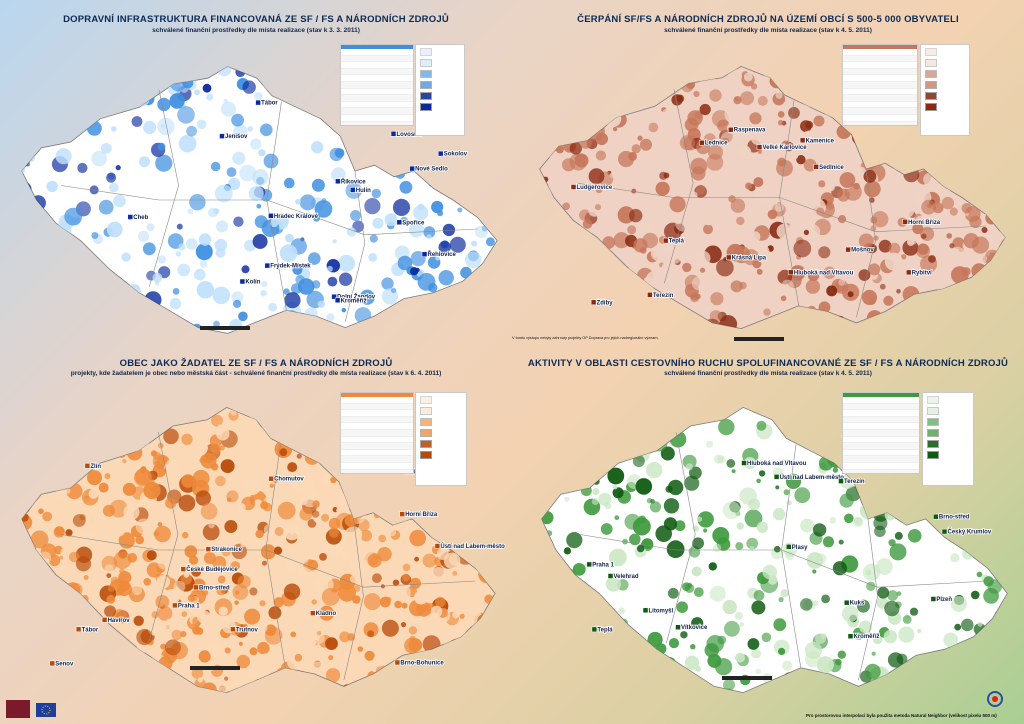  What do you see at coordinates (626, 577) in the screenshot?
I see `city-label: Velehrad` at bounding box center [626, 577].